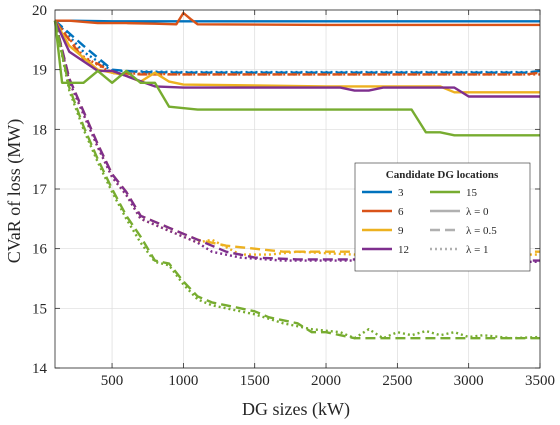 The width and height of the screenshot is (560, 425). What do you see at coordinates (40, 190) in the screenshot?
I see `y-tick-label: 17` at bounding box center [40, 190].